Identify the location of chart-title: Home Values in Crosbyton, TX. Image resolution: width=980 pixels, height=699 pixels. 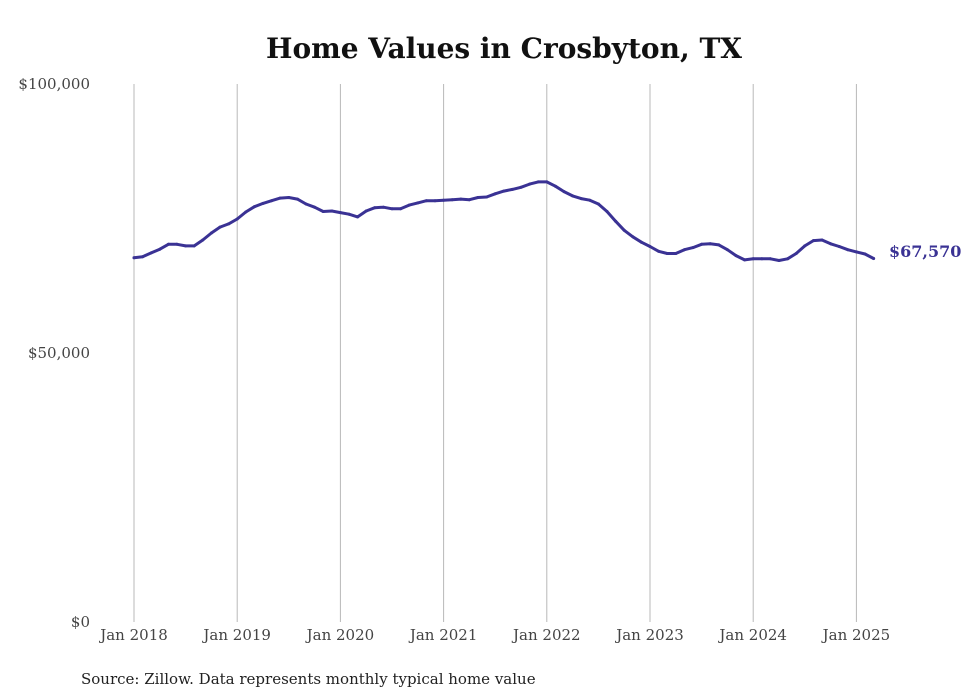
(504, 48).